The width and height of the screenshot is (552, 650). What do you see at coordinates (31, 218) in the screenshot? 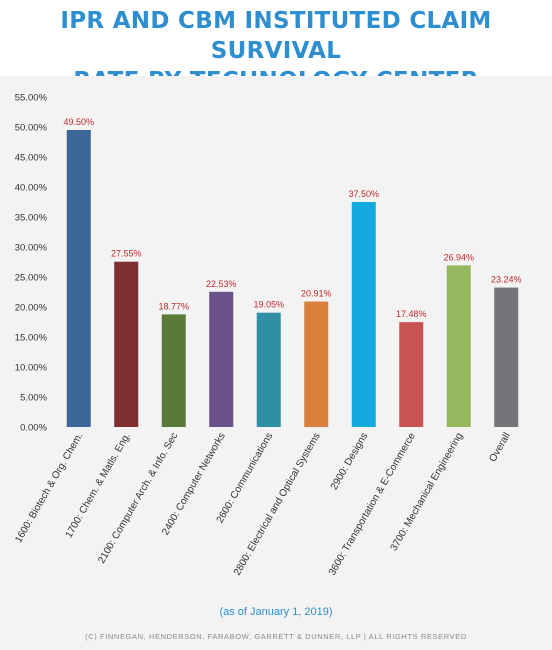
I see `y-tick-label: 35.00%` at bounding box center [31, 218].